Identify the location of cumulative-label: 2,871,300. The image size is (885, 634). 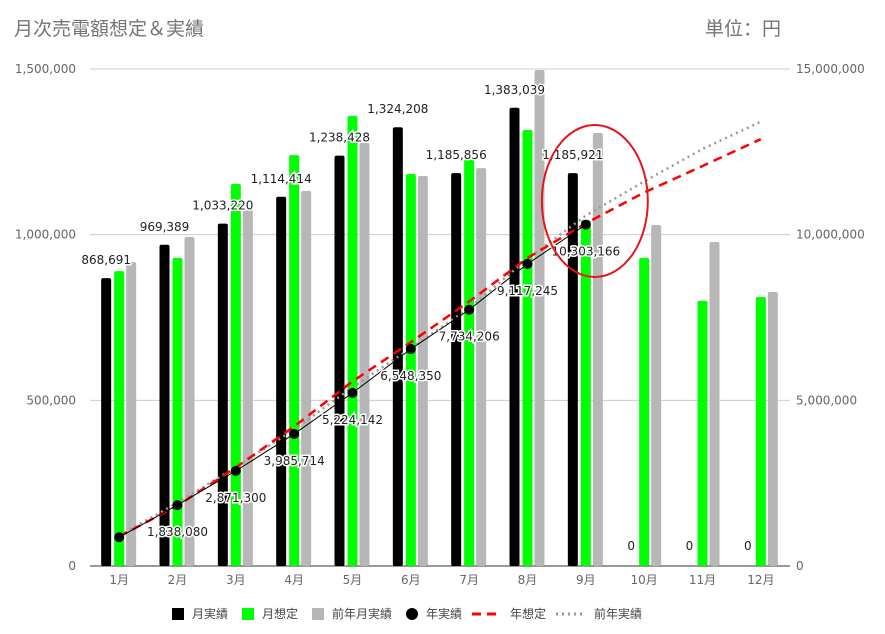
(235, 498).